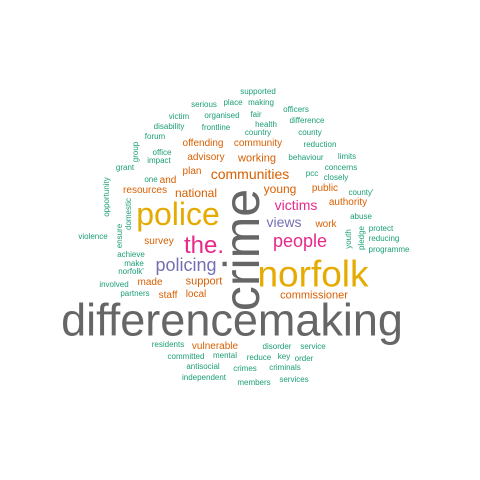 This screenshot has height=480, width=480. Describe the element at coordinates (151, 179) in the screenshot. I see `word-one: one` at that location.